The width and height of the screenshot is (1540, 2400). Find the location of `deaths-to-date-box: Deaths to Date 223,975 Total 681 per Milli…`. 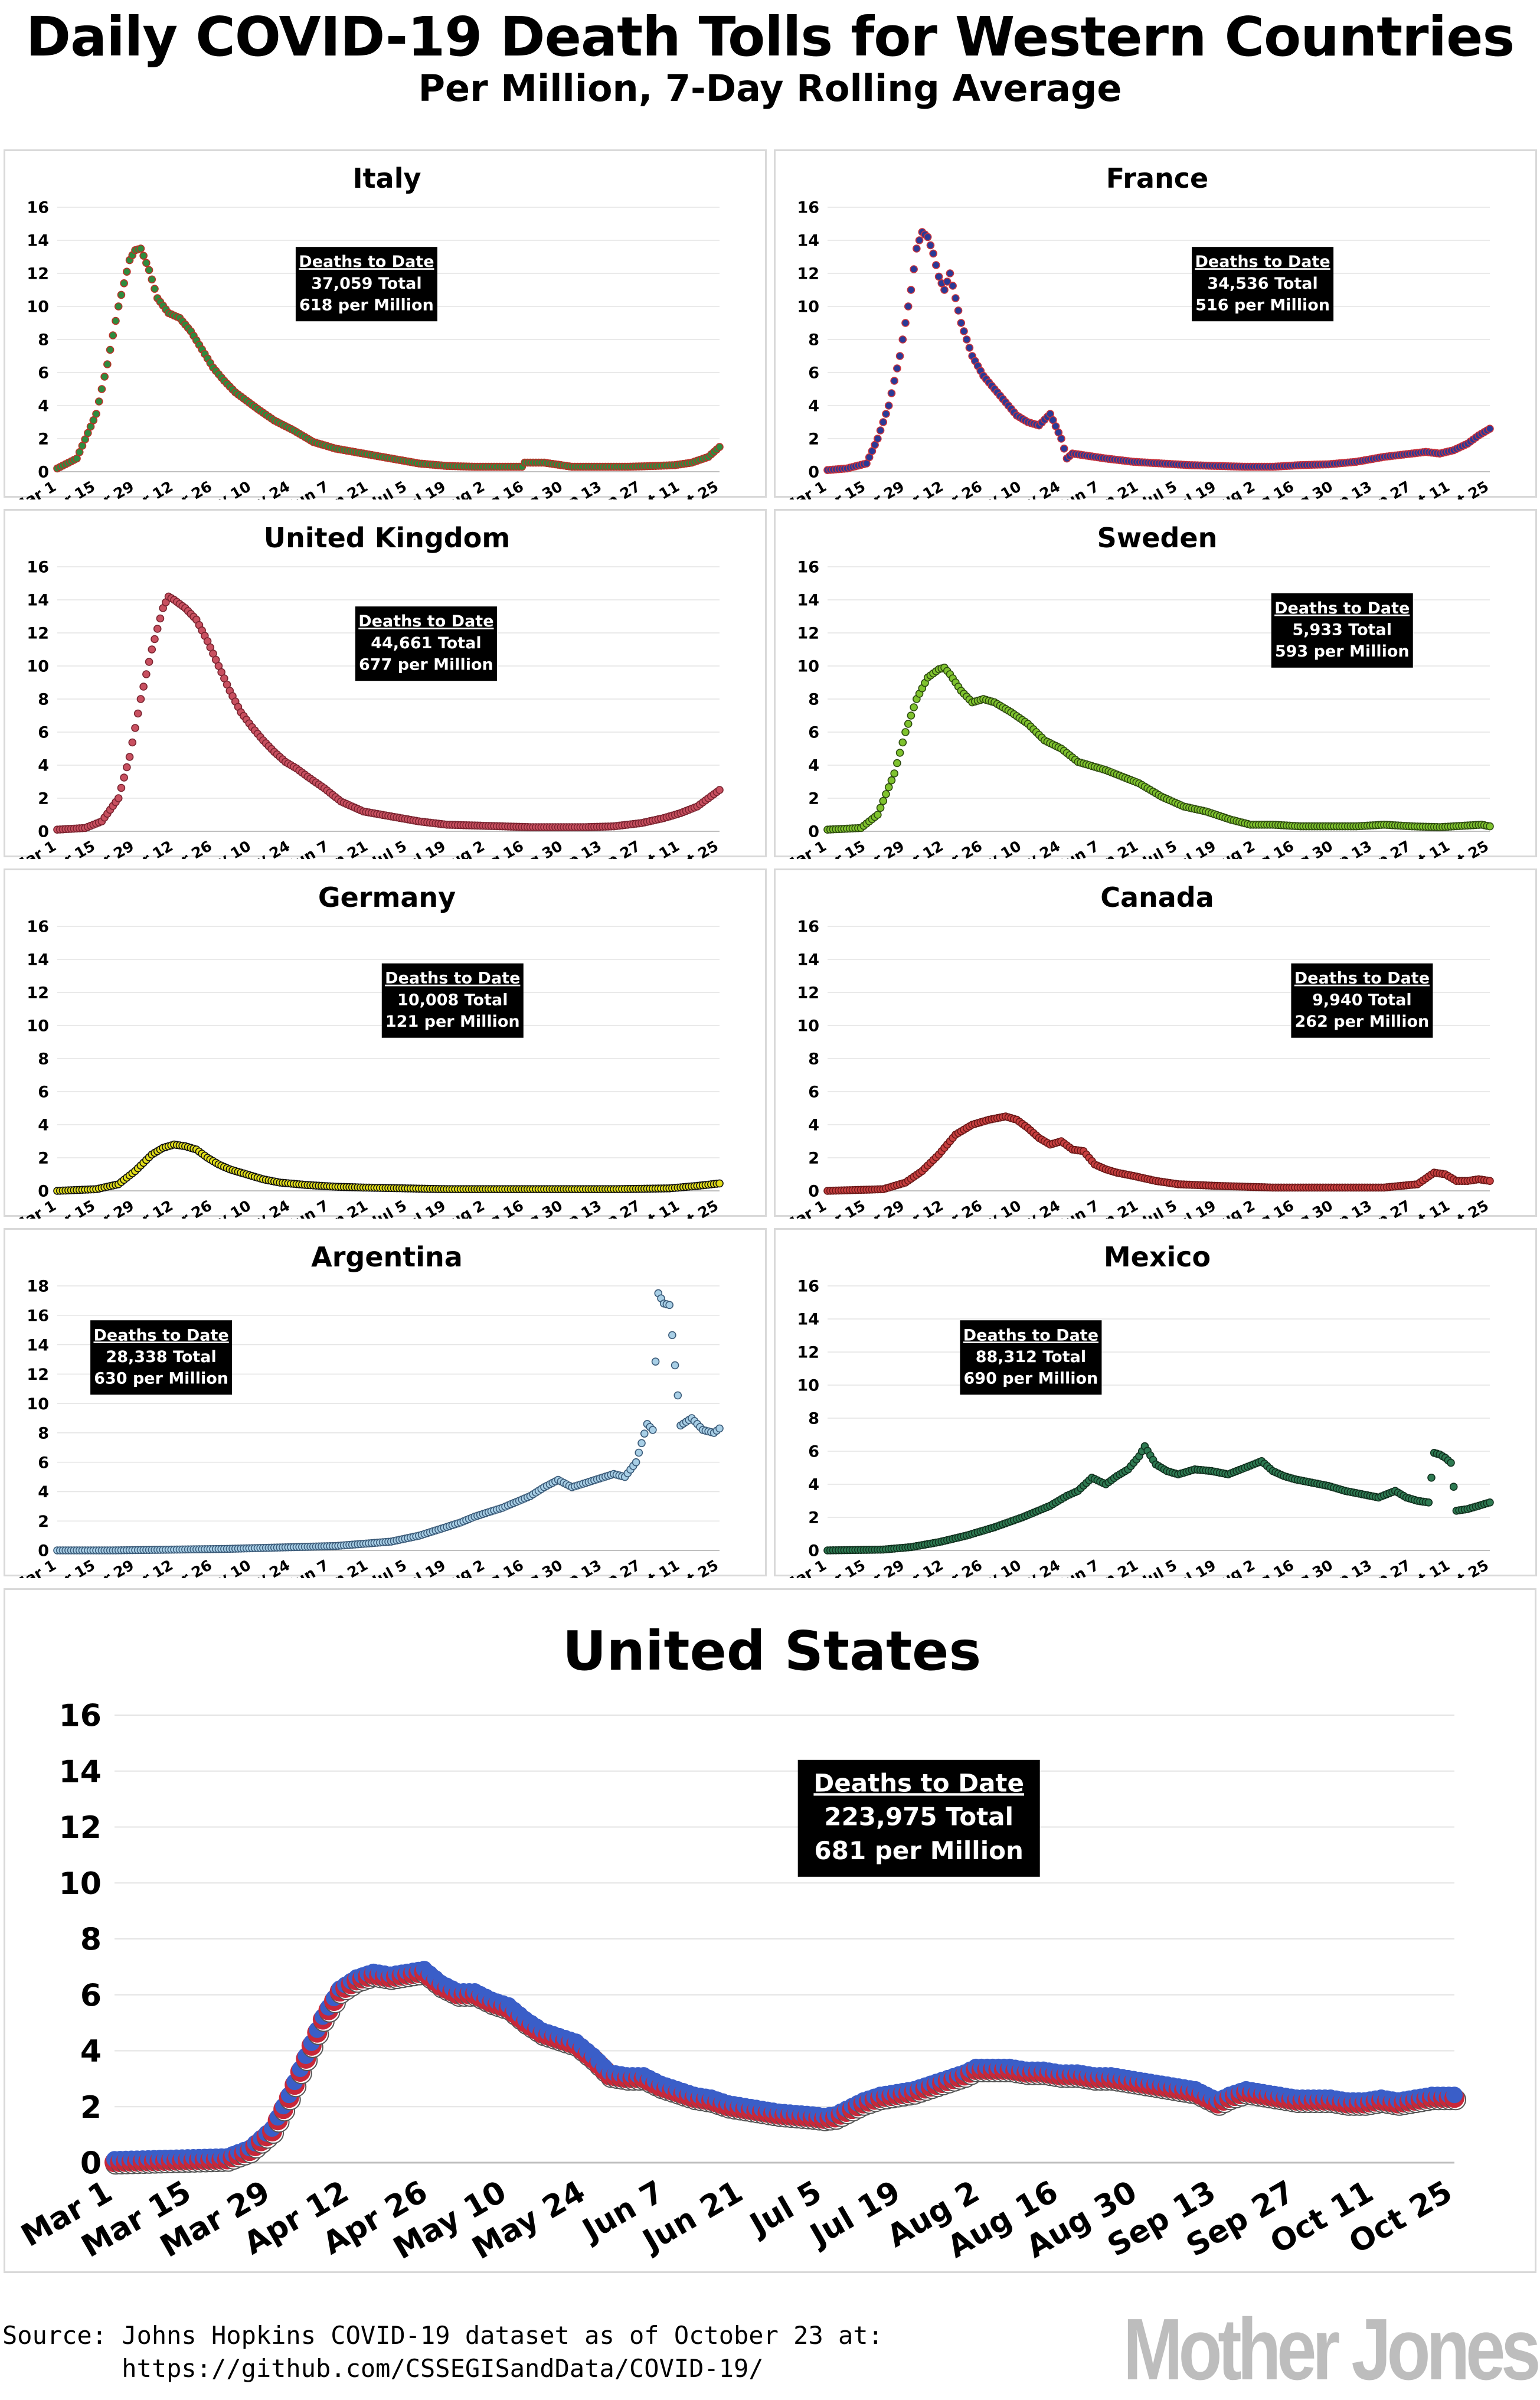

deaths-to-date-box: Deaths to Date 223,975 Total 681 per Milli… is located at coordinates (918, 1818).